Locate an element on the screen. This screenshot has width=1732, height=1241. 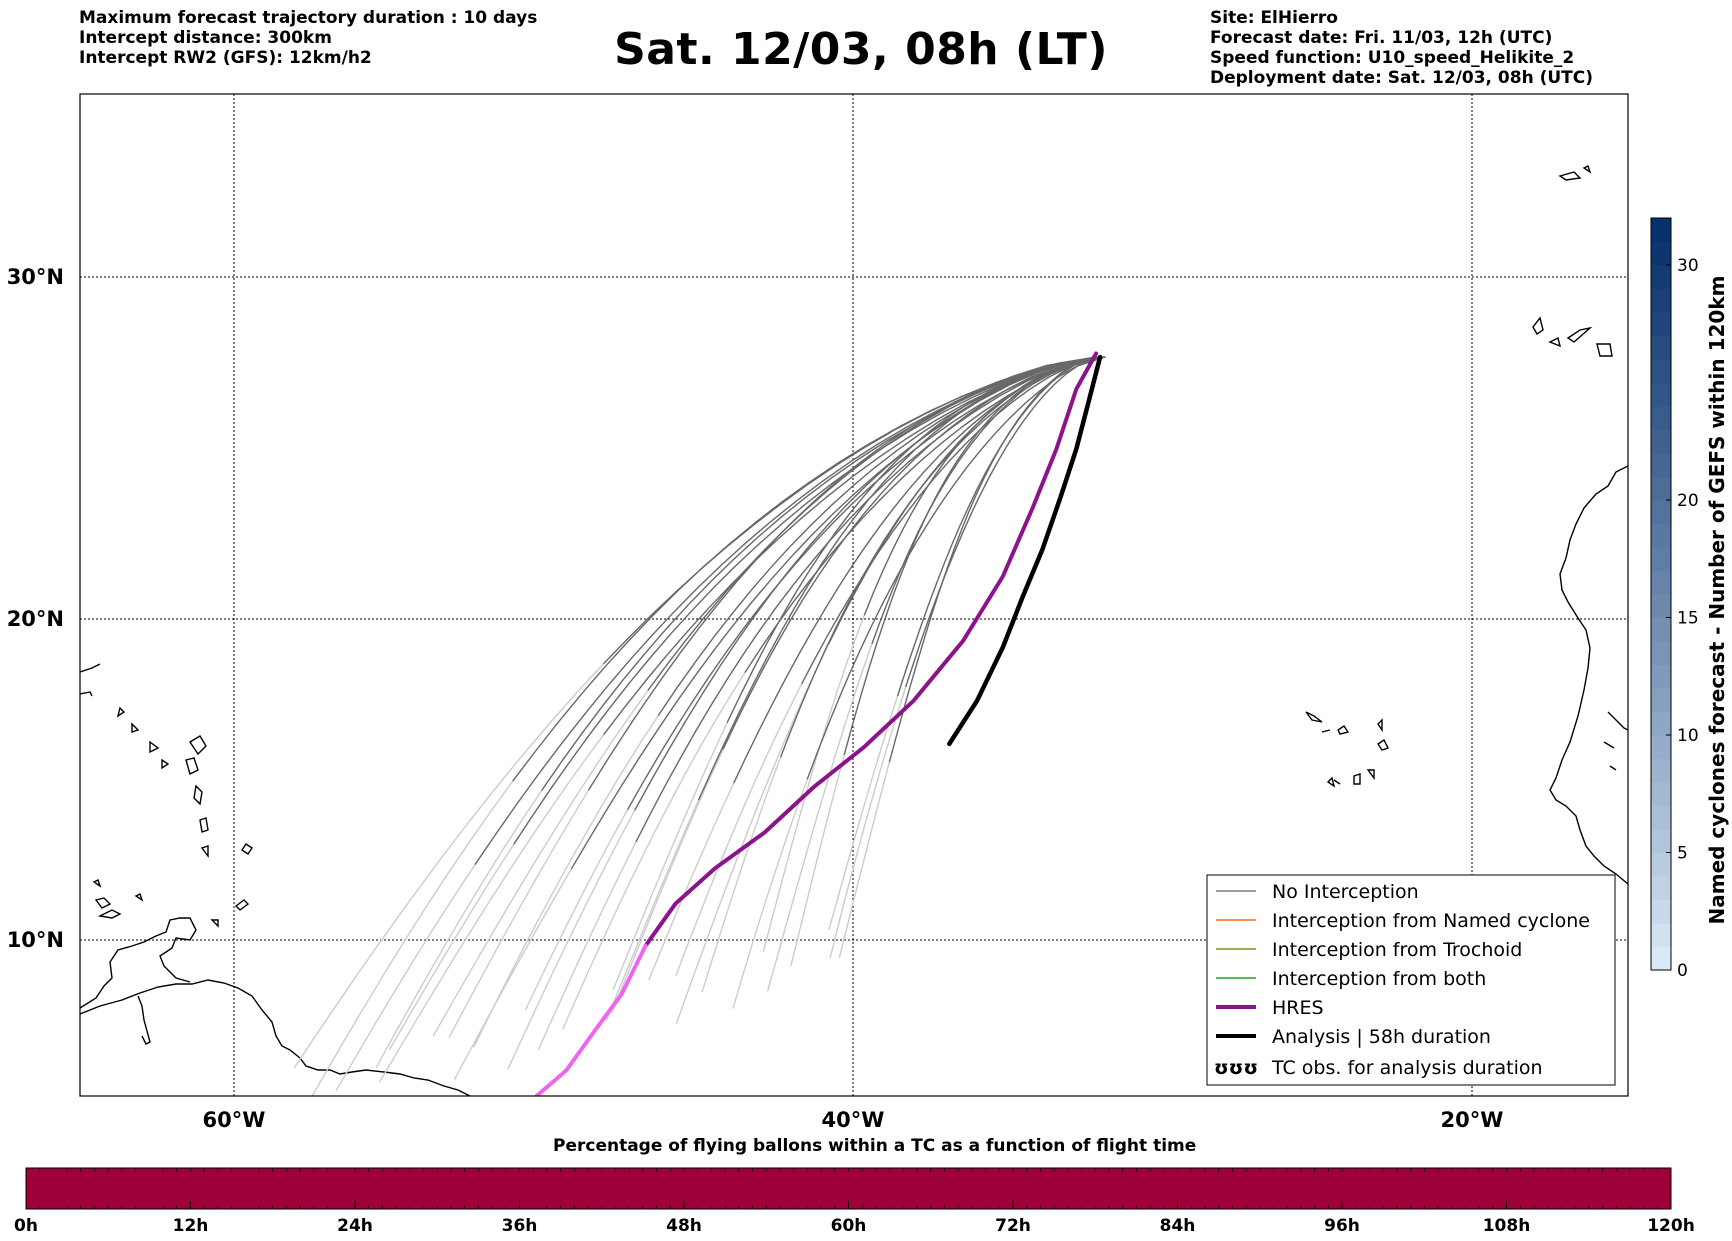
coast-trinidad is located at coordinates (144, 1020).